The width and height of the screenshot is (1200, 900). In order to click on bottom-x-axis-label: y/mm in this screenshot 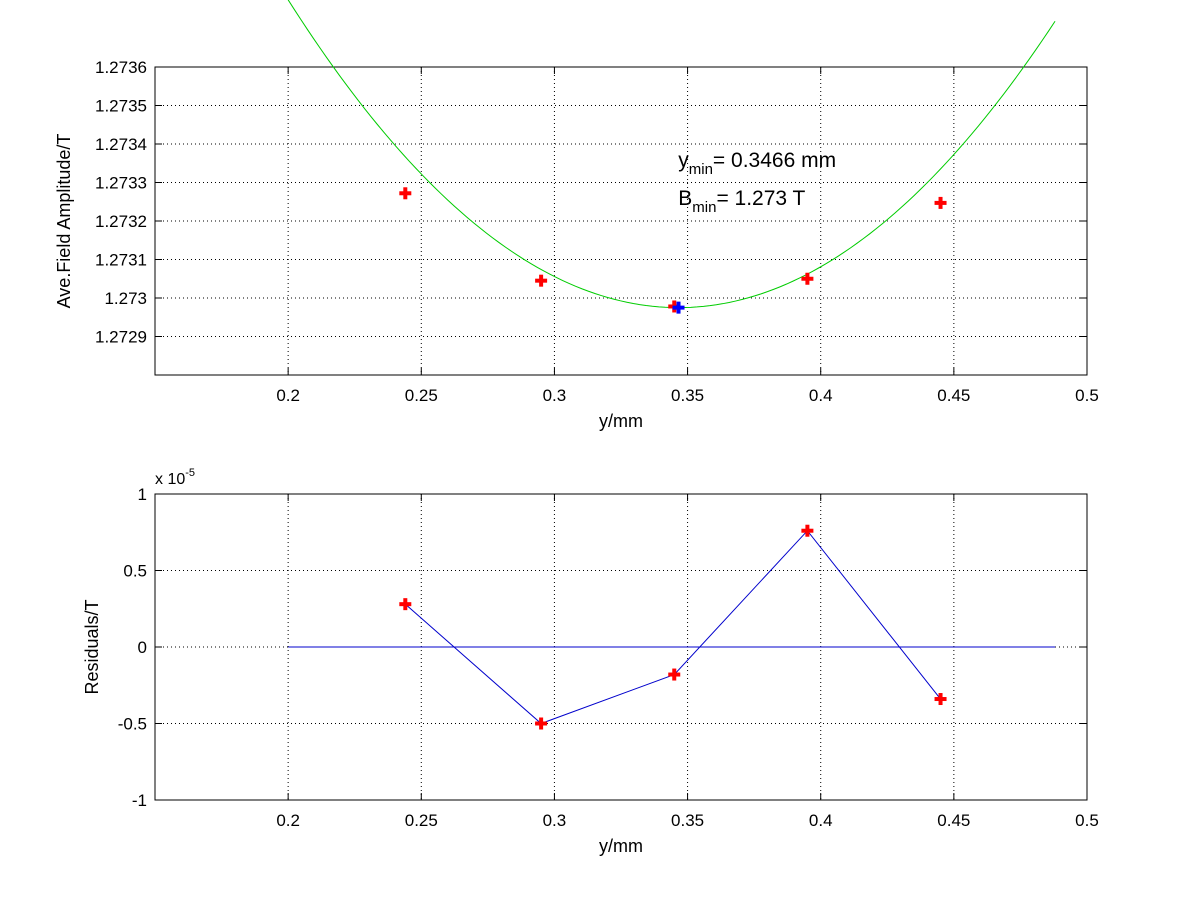, I will do `click(621, 846)`.